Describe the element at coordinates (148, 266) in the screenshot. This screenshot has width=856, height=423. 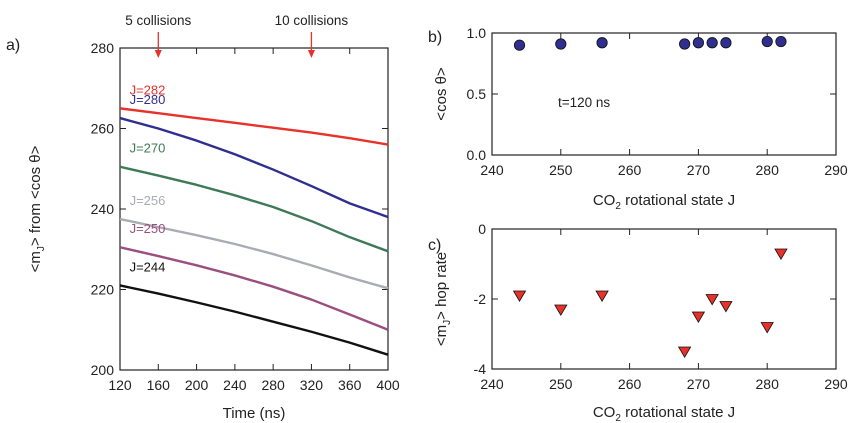
I see `series-label-j244: J=244` at that location.